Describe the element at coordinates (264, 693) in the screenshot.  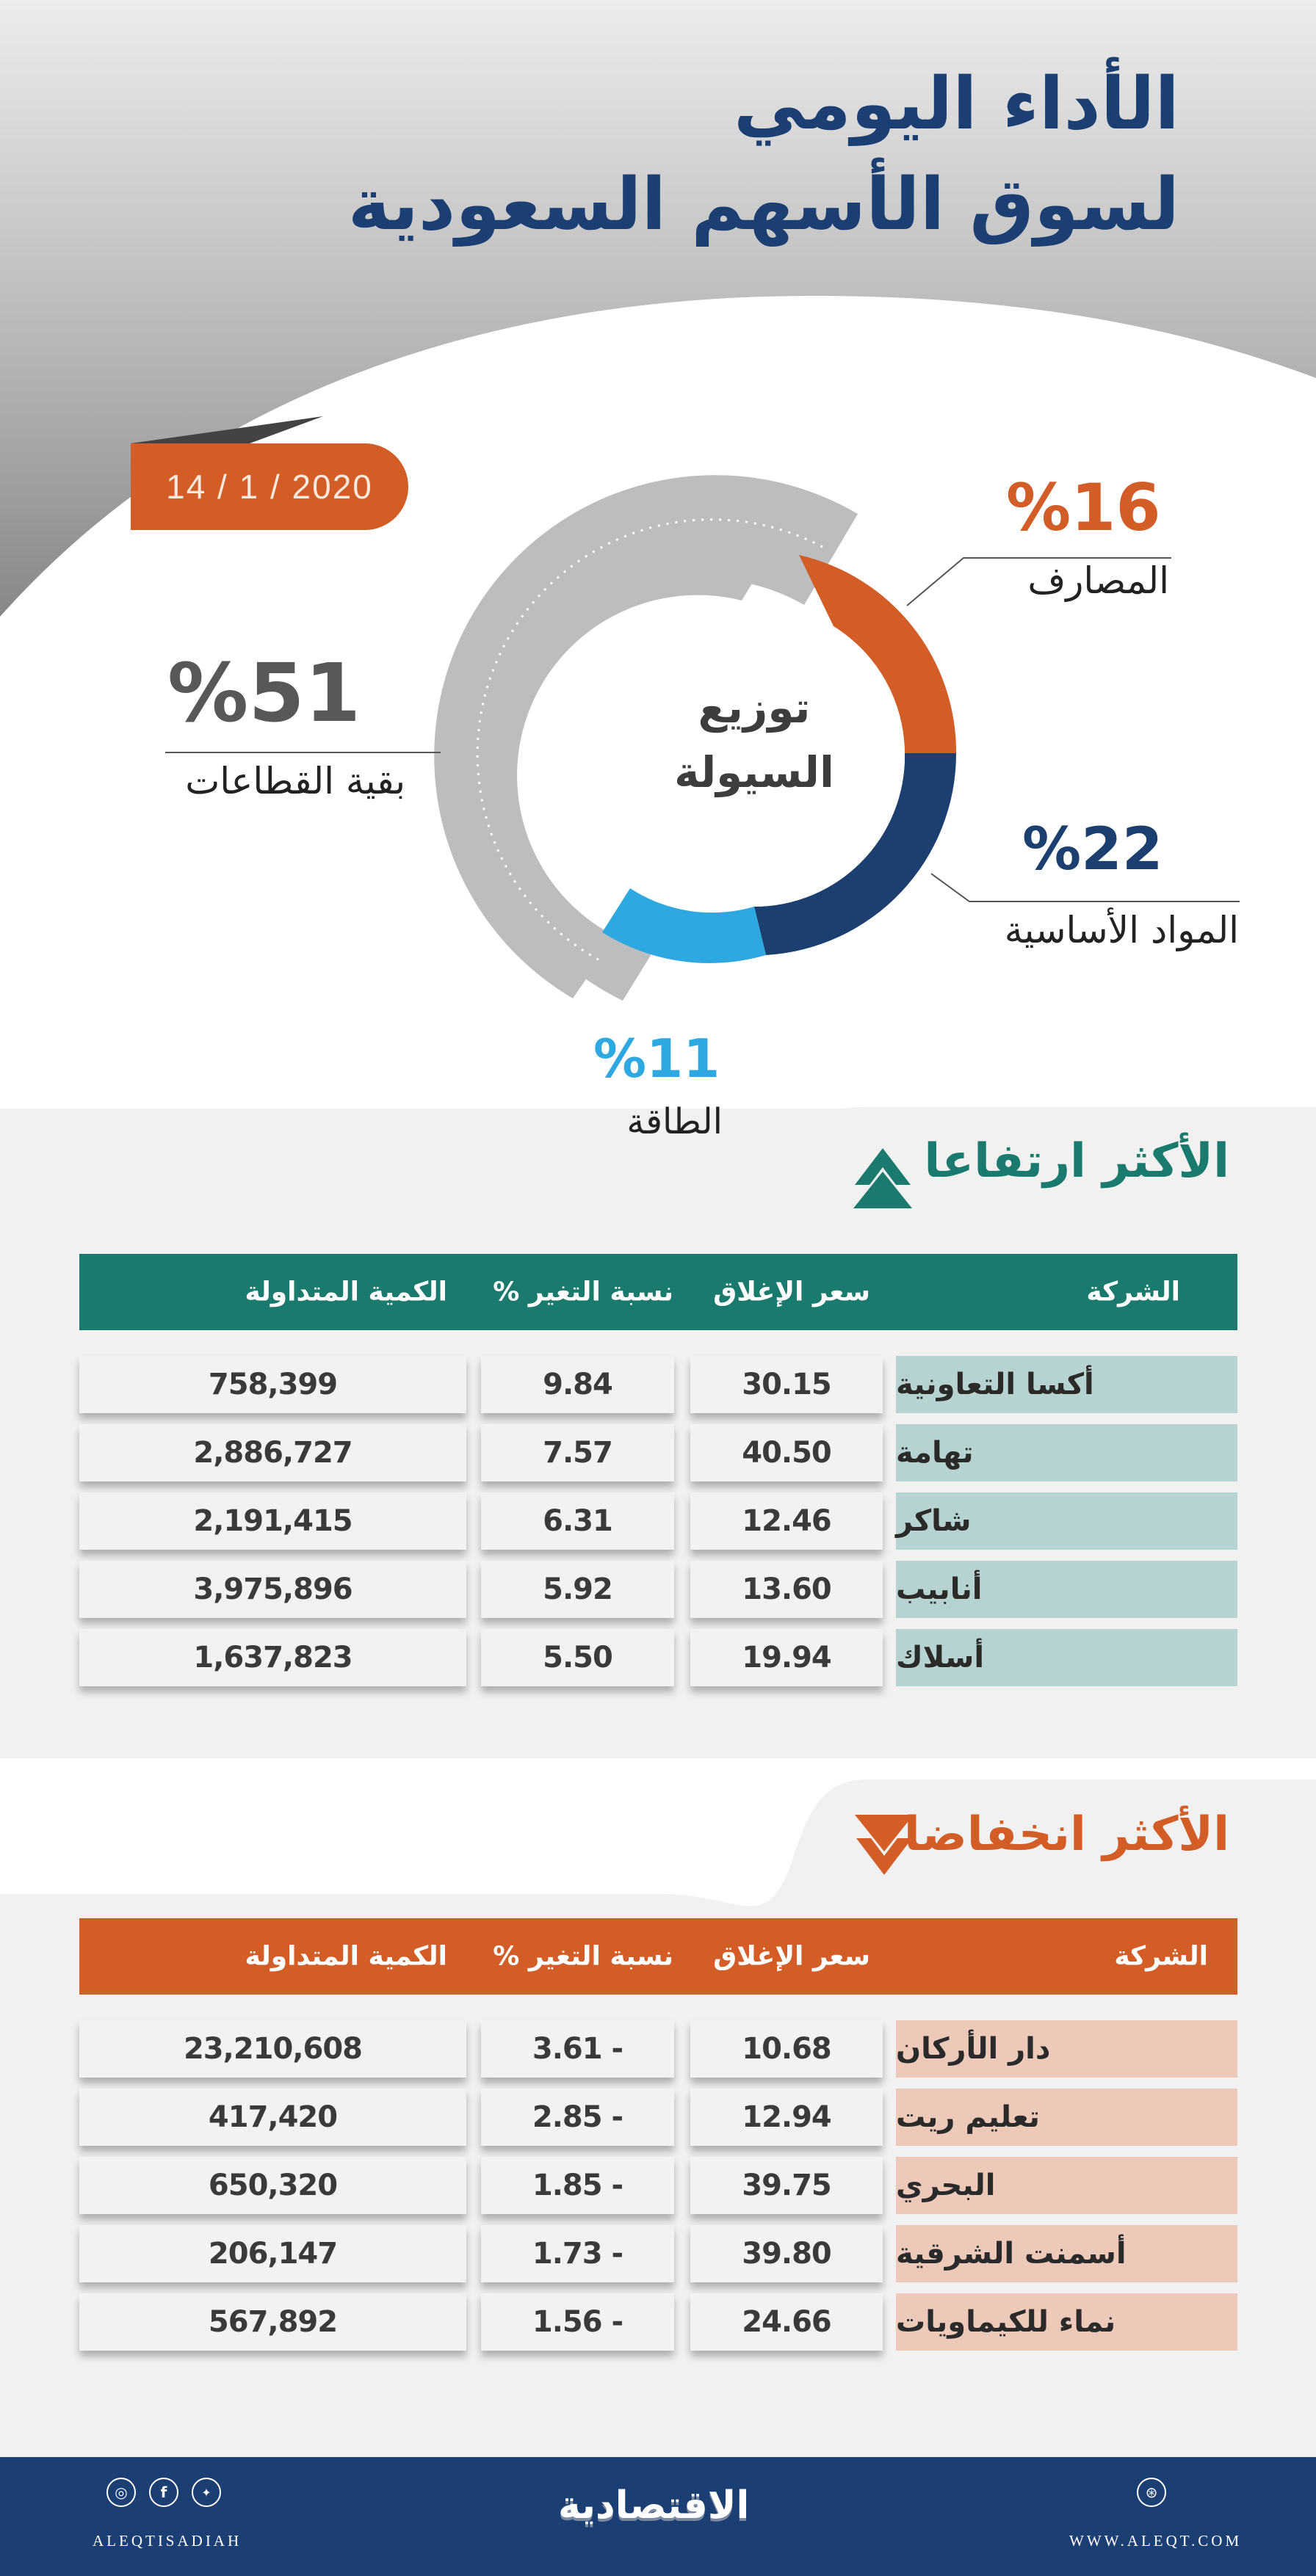
I see `others-percent: %51` at that location.